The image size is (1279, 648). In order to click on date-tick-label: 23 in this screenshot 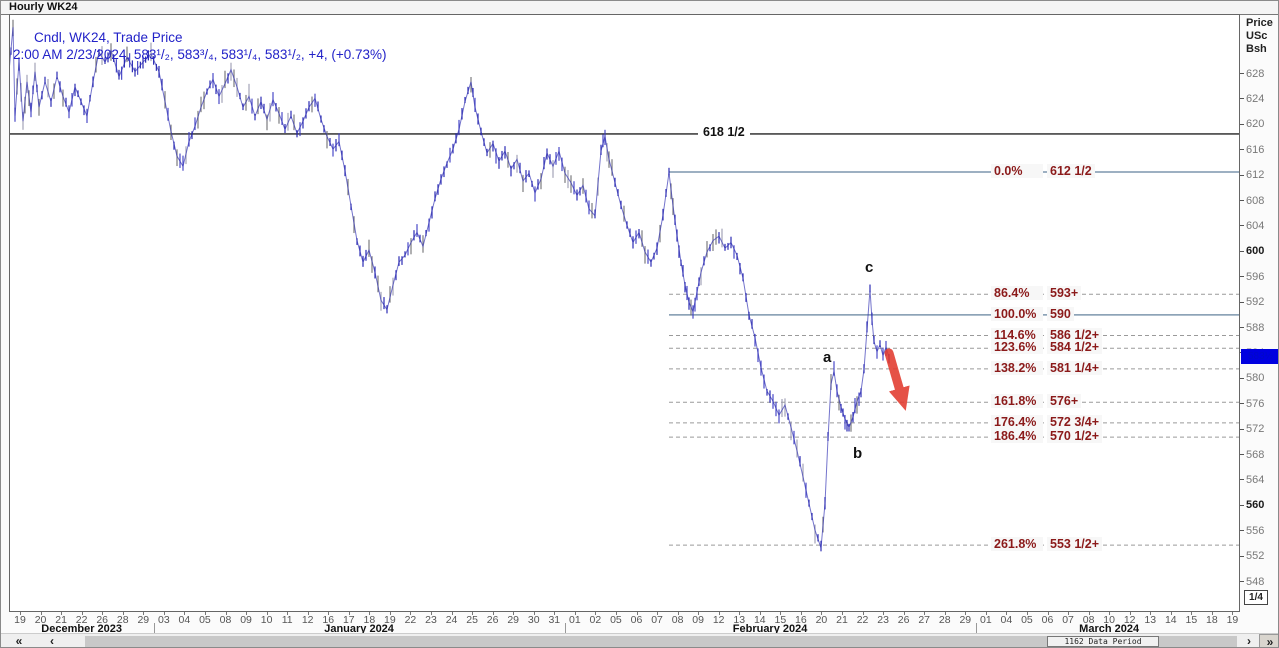, I will do `click(883, 620)`.